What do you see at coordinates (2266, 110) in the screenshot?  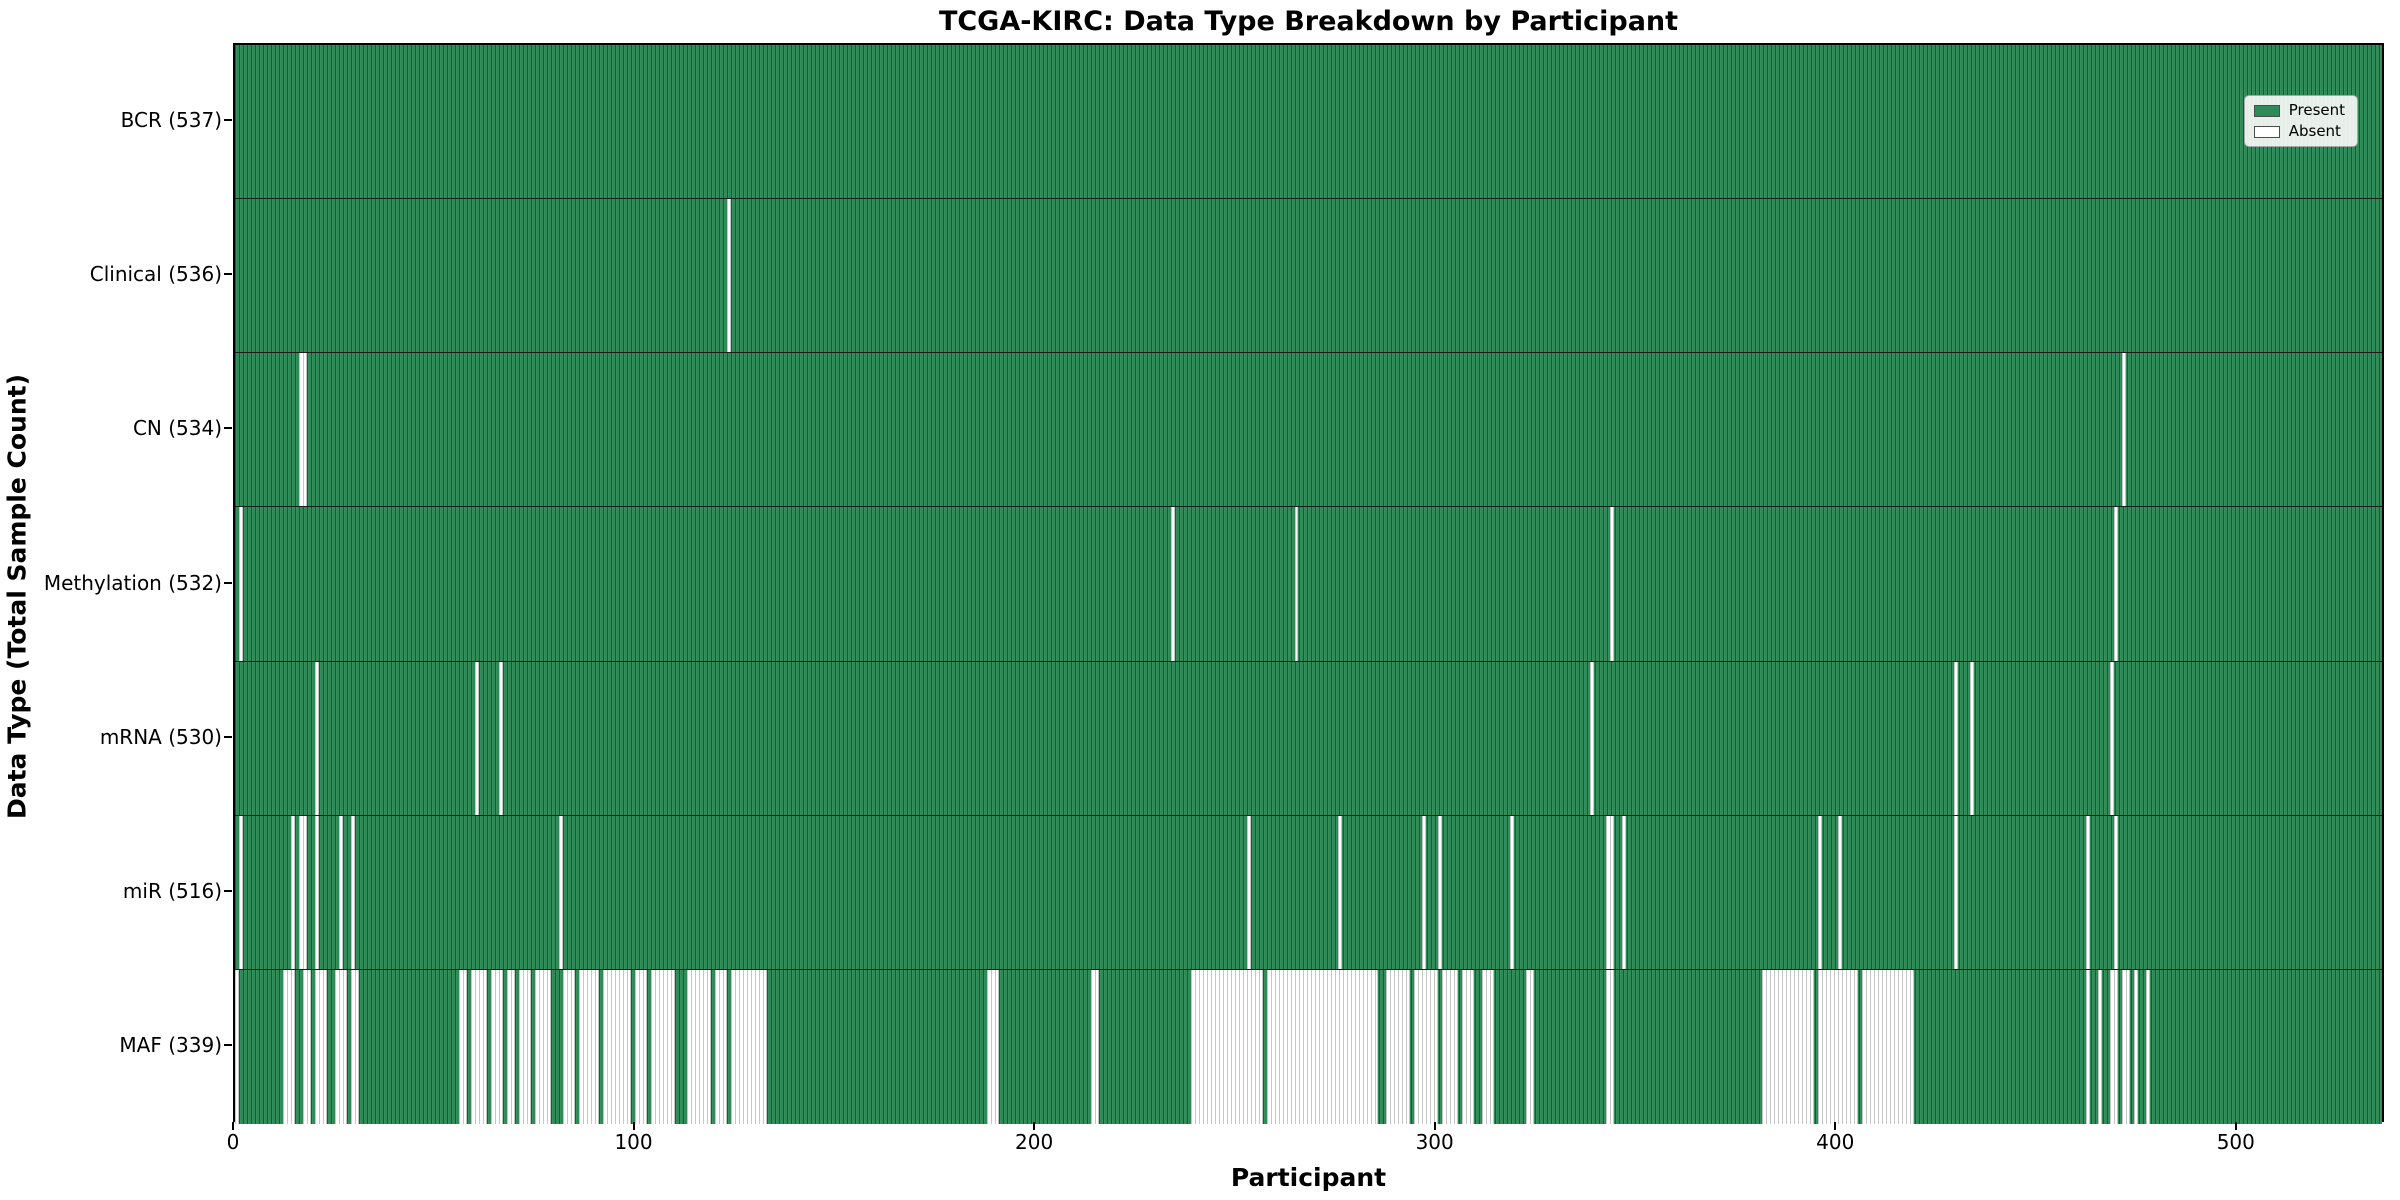 I see `present-swatch` at bounding box center [2266, 110].